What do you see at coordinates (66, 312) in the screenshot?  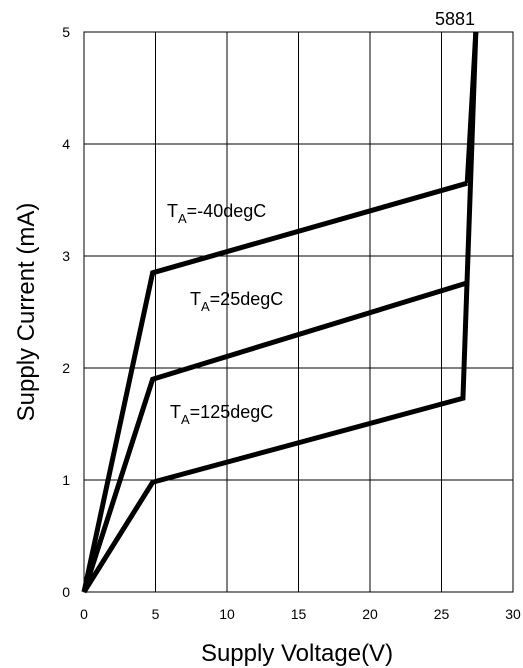 I see `y-tick-labels: 0 1 2 3 4 5` at bounding box center [66, 312].